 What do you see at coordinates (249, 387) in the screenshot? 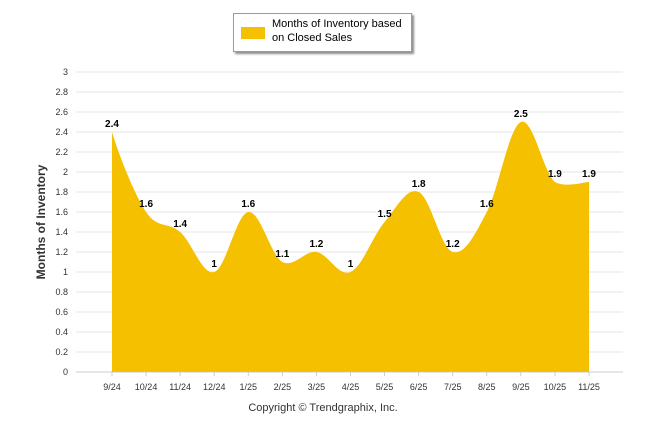
I see `x-tick-label: 1/25` at bounding box center [249, 387].